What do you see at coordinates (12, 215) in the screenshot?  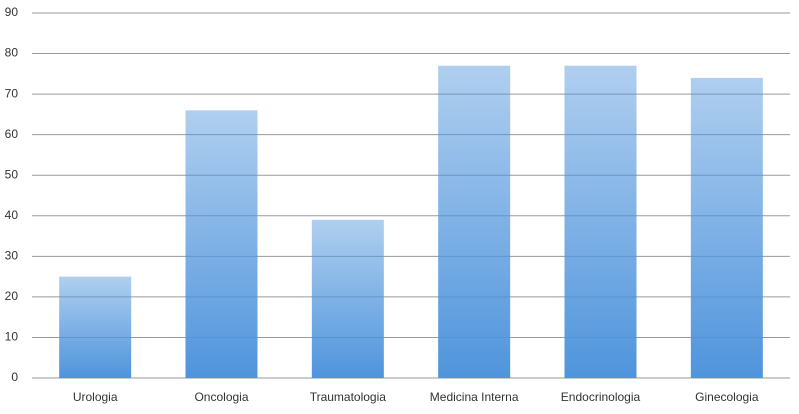 I see `y-tick-label: 40` at bounding box center [12, 215].